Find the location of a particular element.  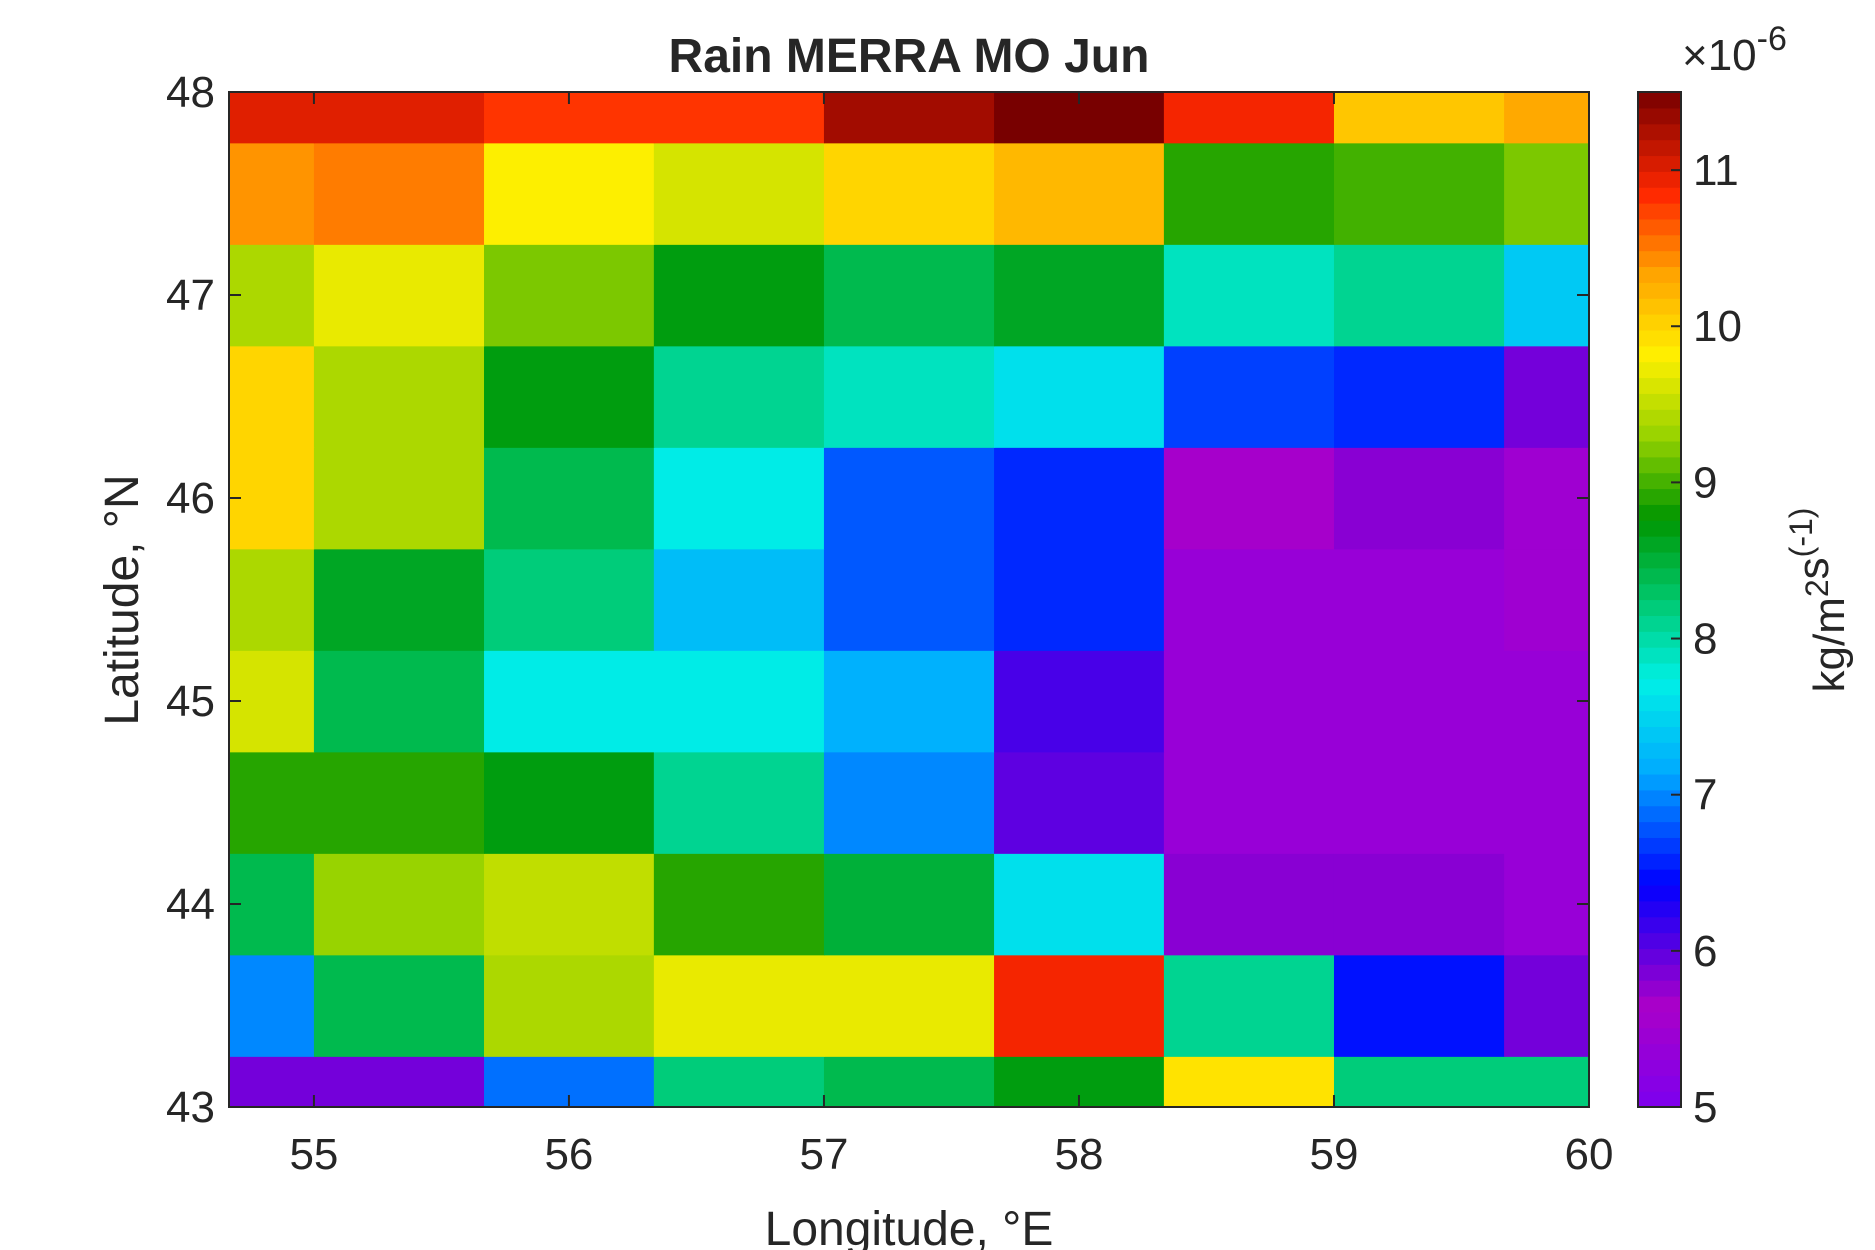

colorbar-tick-label: 8 is located at coordinates (1705, 639).